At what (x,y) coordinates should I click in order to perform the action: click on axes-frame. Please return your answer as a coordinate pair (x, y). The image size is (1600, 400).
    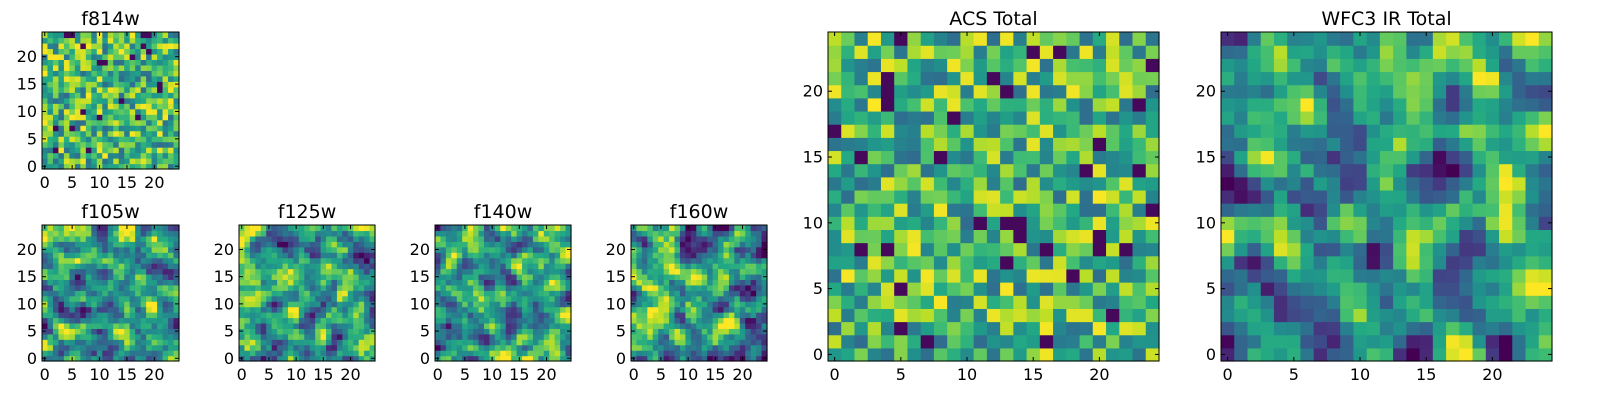
    Looking at the image, I should click on (110, 293).